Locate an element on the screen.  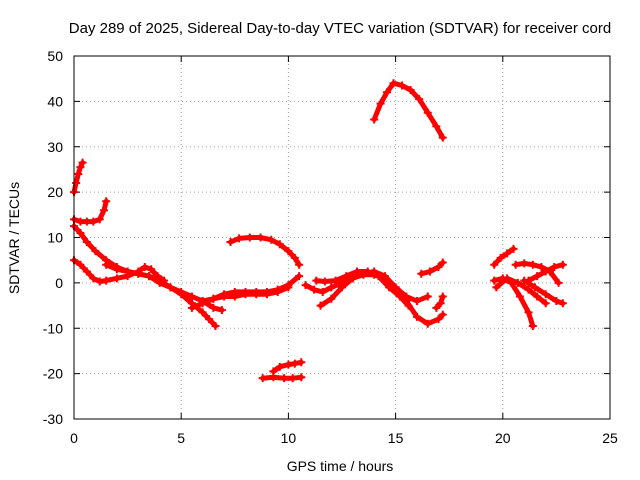
x-tick-label: 20 is located at coordinates (503, 438).